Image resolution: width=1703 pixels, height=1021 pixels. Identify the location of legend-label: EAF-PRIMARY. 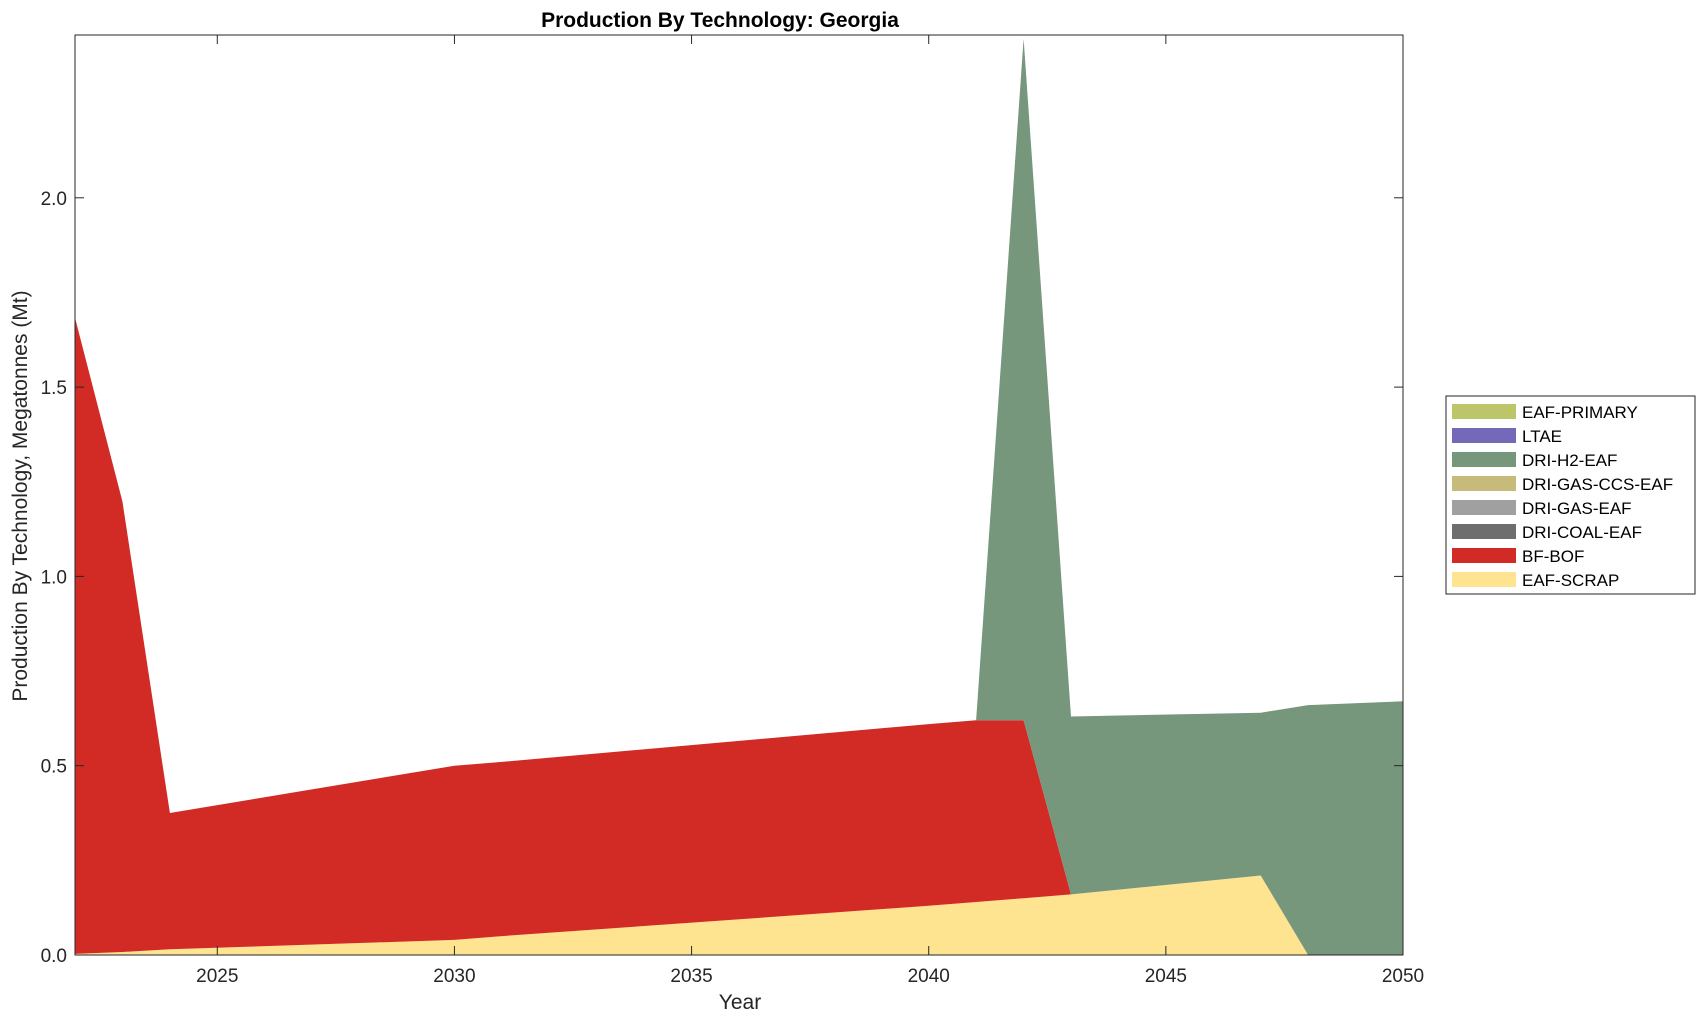
(1580, 412).